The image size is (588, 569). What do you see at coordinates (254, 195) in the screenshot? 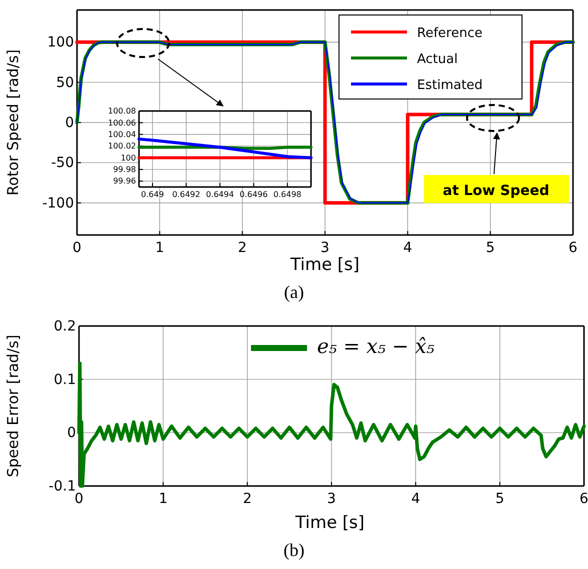
I see `x-tick-label: 0.6496` at bounding box center [254, 195].